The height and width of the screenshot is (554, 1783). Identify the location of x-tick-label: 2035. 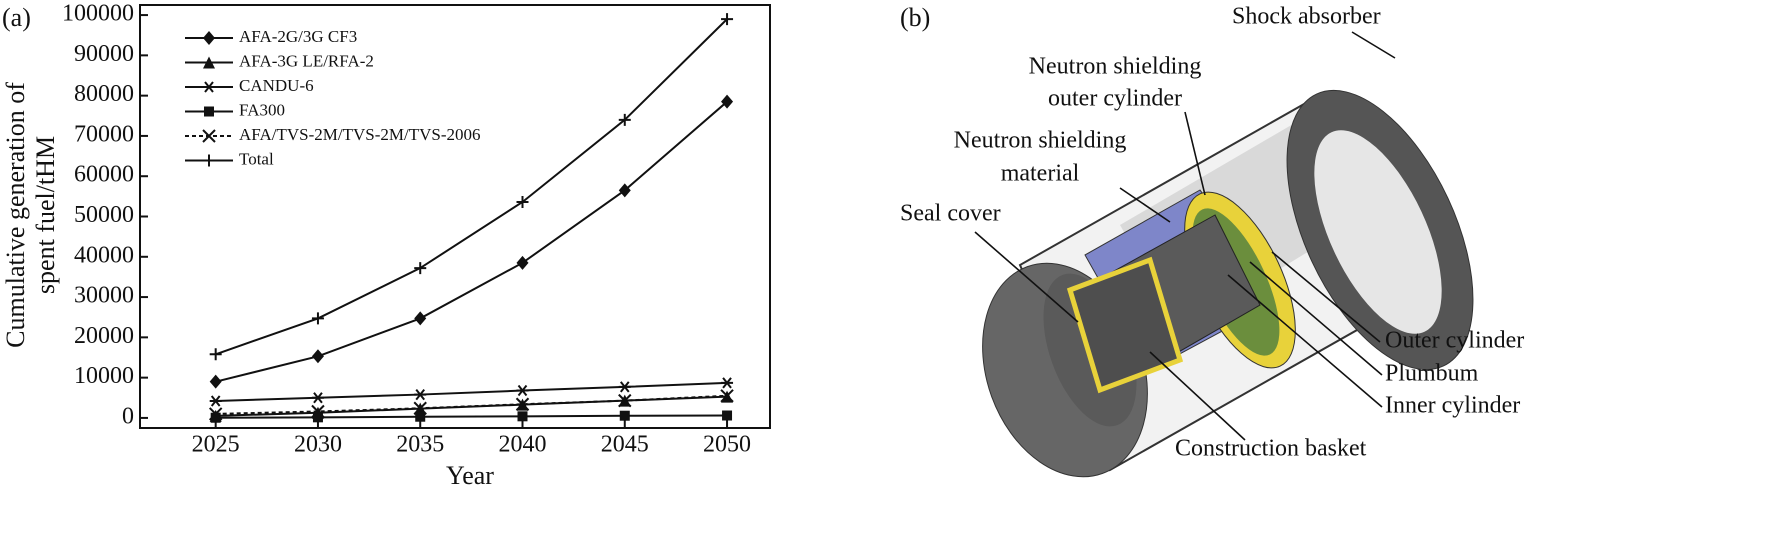
(420, 445).